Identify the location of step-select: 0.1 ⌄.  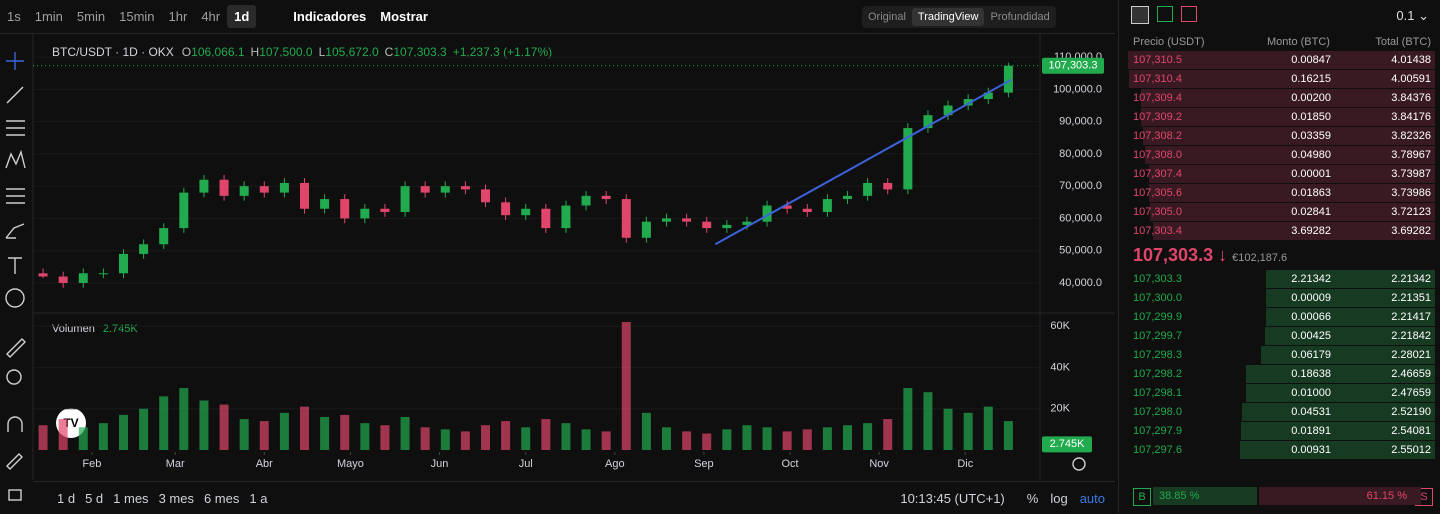
(1412, 15).